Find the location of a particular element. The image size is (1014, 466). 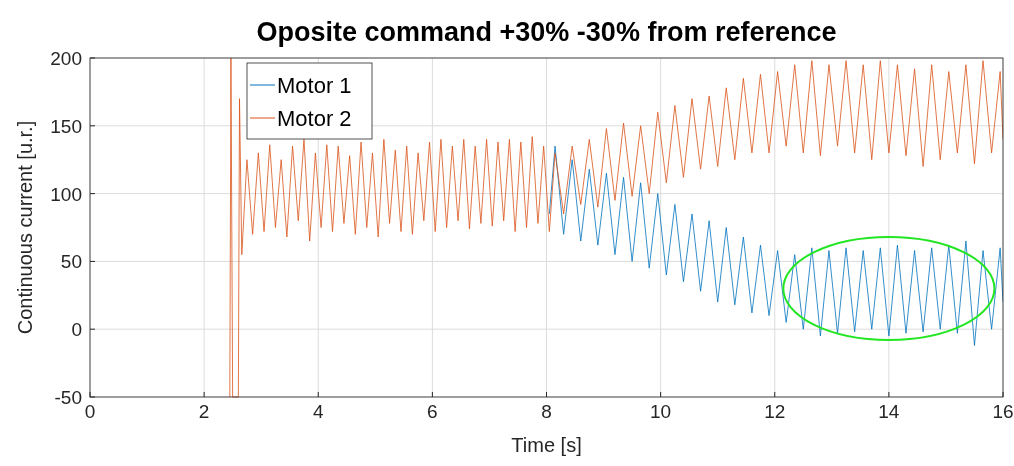

x-tick-label: 10 is located at coordinates (661, 411).